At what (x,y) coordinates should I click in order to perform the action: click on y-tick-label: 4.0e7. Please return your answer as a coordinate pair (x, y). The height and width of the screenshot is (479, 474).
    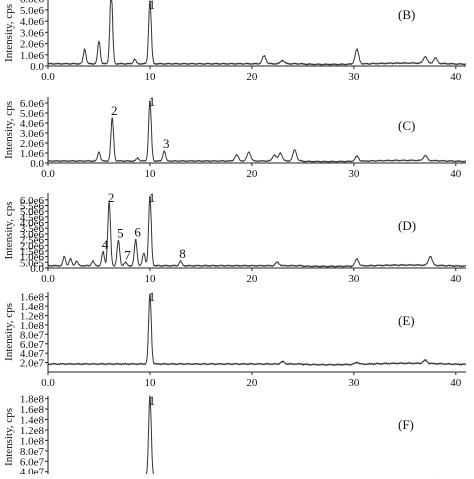
    Looking at the image, I should click on (32, 354).